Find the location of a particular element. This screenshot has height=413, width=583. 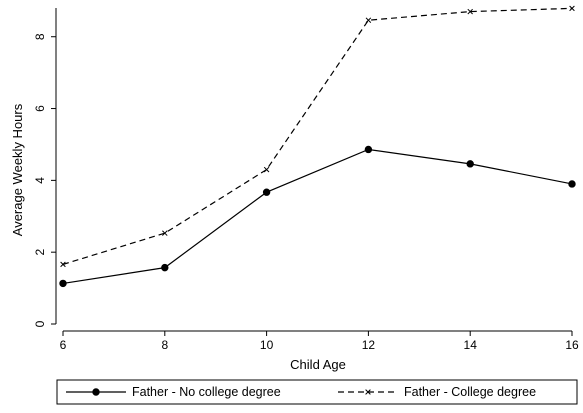

y-tick-label: 6 is located at coordinates (40, 108).